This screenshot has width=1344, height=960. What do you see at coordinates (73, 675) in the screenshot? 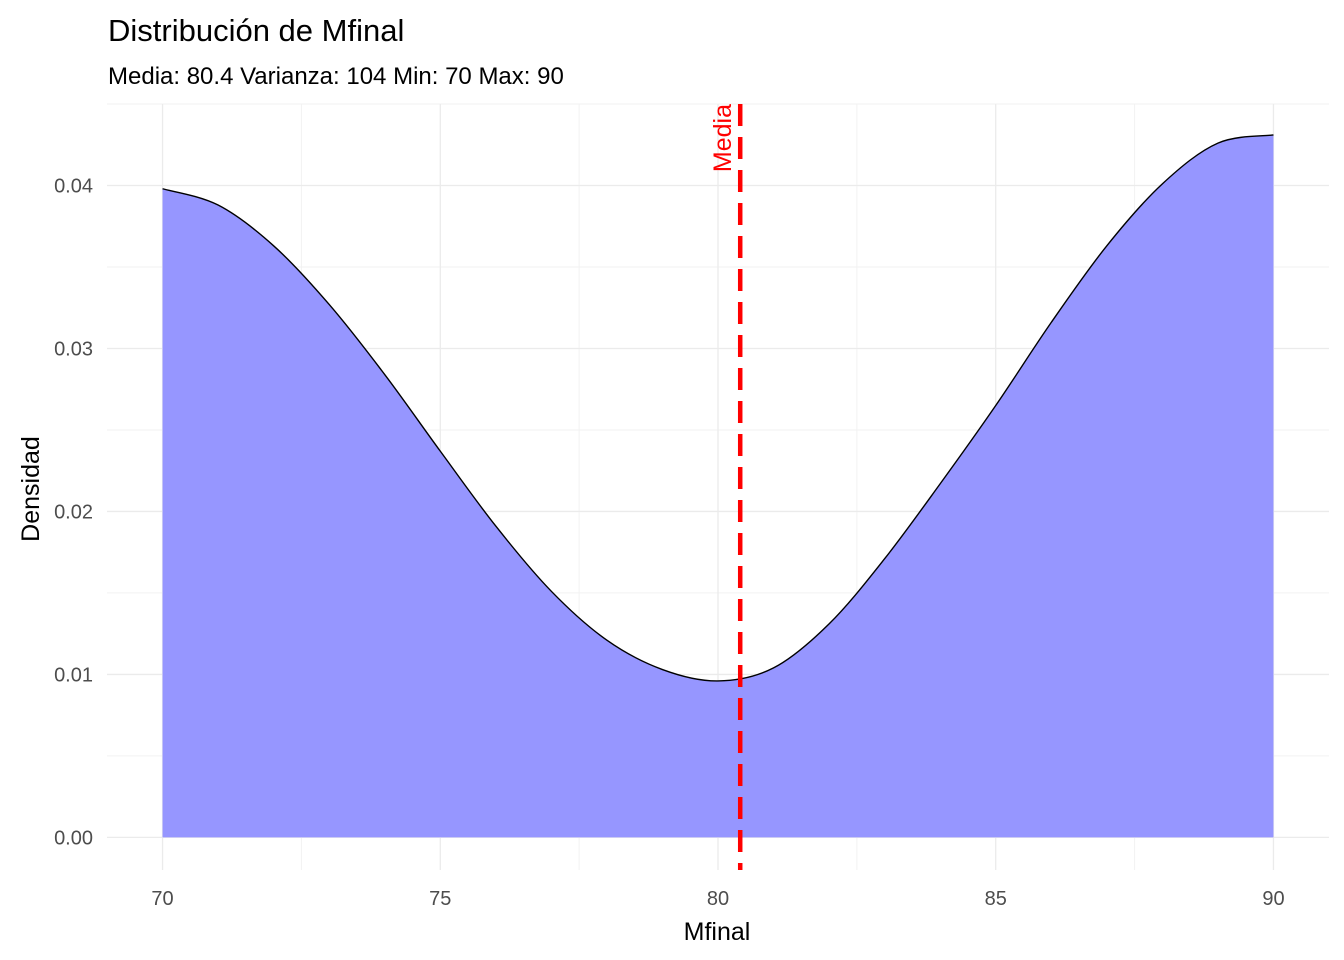
I see `y-tick-label: 0.01` at bounding box center [73, 675].